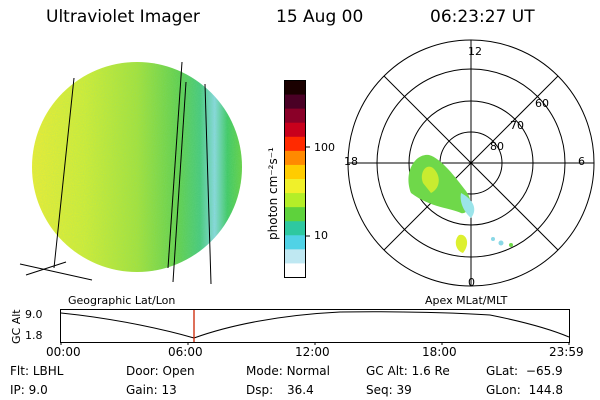 This screenshot has width=600, height=400. I want to click on color-scale-bar, so click(297, 179).